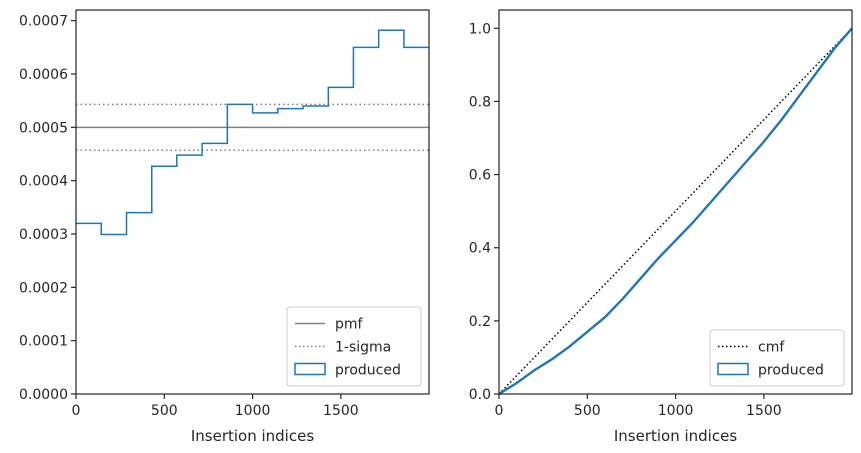  What do you see at coordinates (480, 395) in the screenshot?
I see `y-tick-label: 0.0` at bounding box center [480, 395].